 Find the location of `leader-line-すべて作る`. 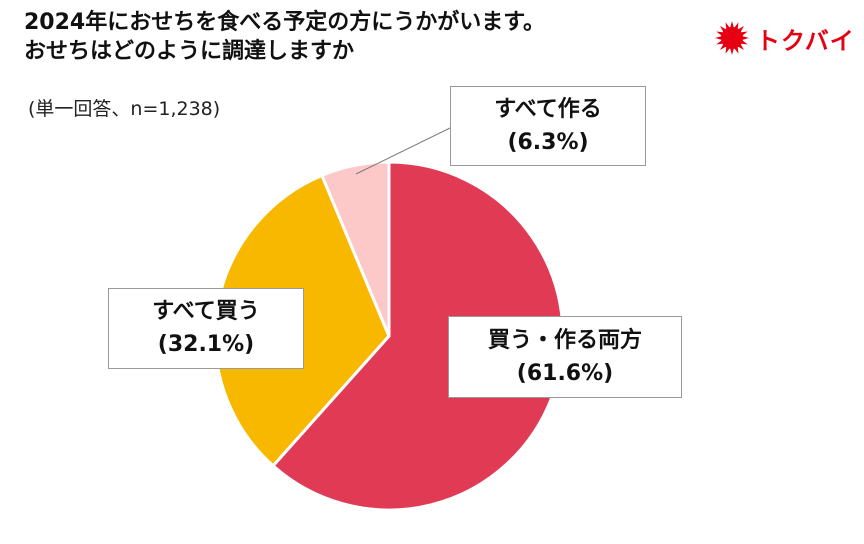

leader-line-すべて作る is located at coordinates (404, 150).